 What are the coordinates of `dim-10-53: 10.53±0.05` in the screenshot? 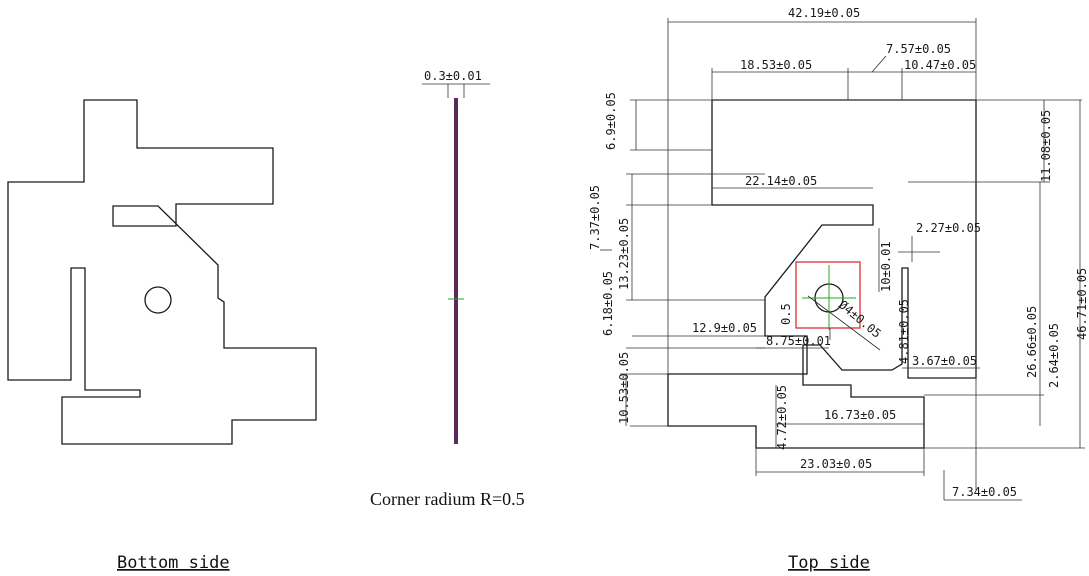 It's located at (624, 388).